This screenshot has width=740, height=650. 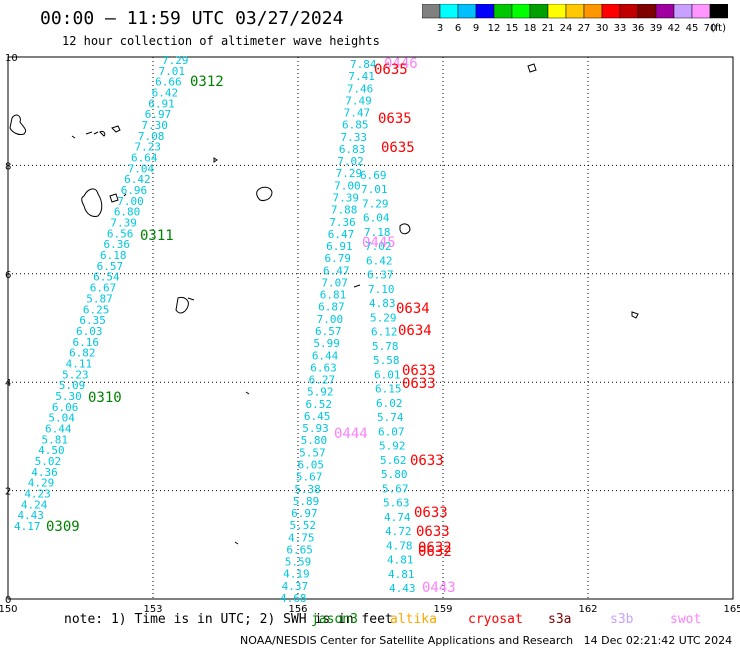 What do you see at coordinates (106, 277) in the screenshot?
I see `swh-value: 6.54` at bounding box center [106, 277].